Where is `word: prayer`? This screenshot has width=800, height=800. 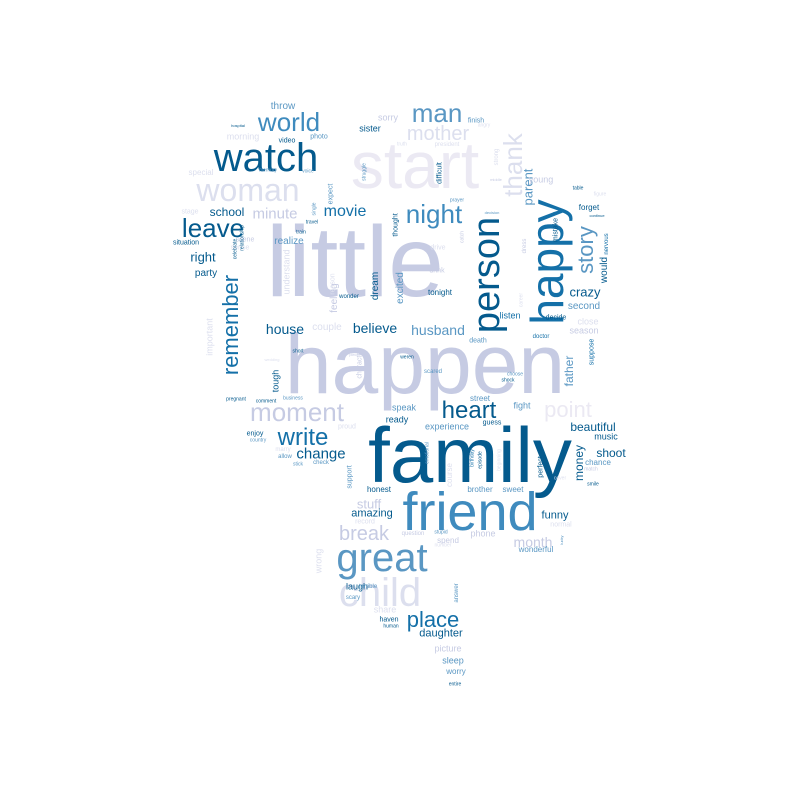 word: prayer is located at coordinates (457, 200).